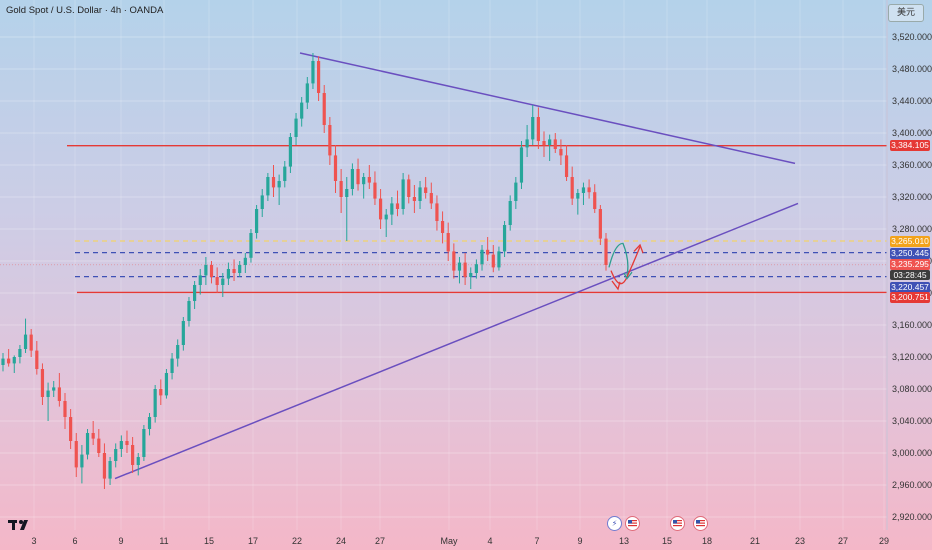  What do you see at coordinates (910, 253) in the screenshot?
I see `price-tag-upper-blue: 3,250.445` at bounding box center [910, 253].